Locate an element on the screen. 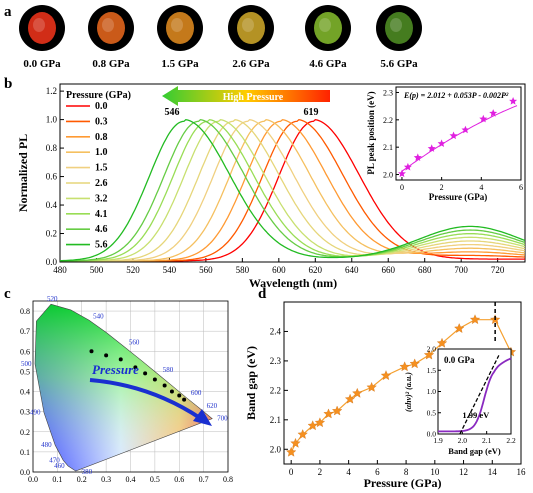 The width and height of the screenshot is (533, 493). y-tick-label: 0.6 is located at coordinates (52, 177).